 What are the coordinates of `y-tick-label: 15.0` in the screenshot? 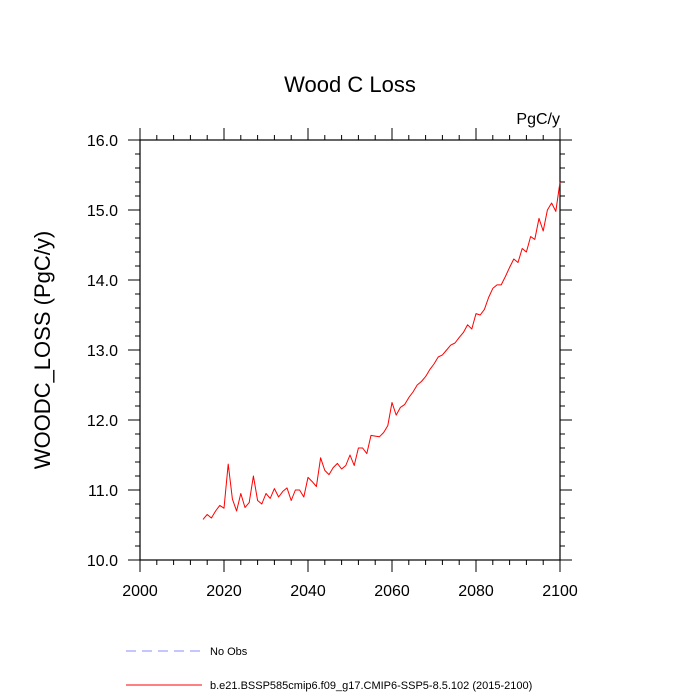 It's located at (102, 211).